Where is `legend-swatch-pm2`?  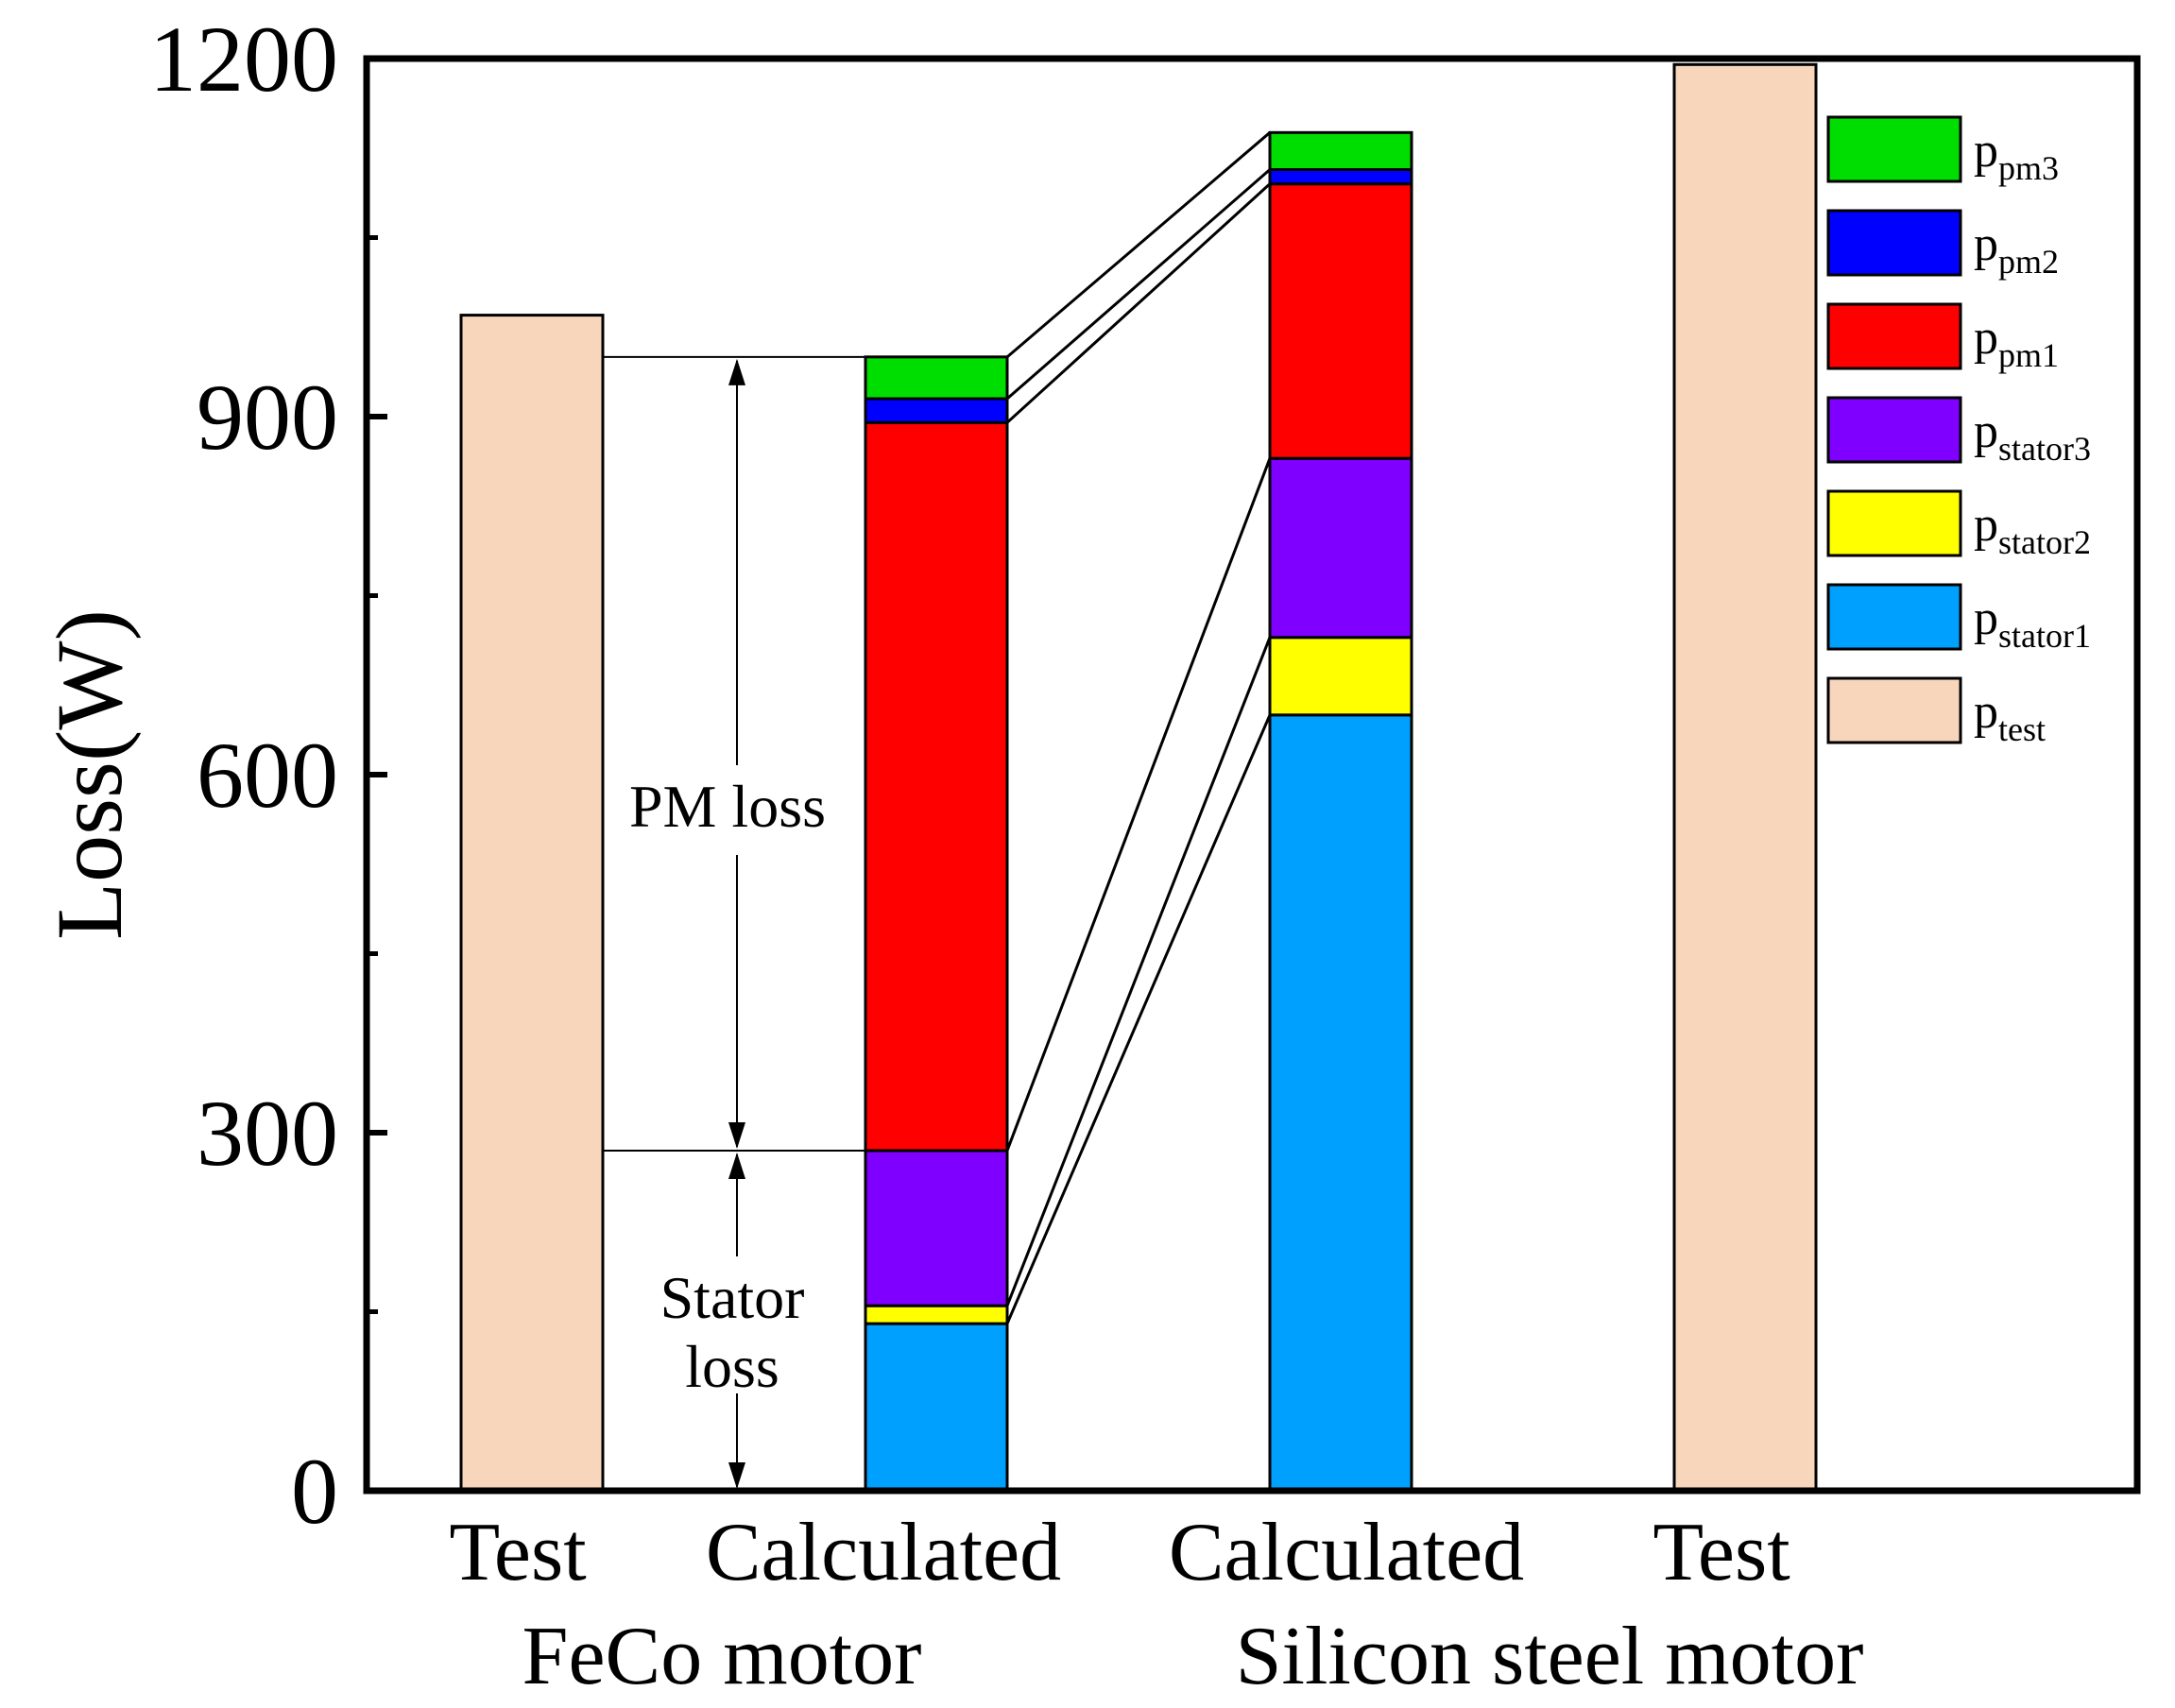
legend-swatch-pm2 is located at coordinates (1894, 243).